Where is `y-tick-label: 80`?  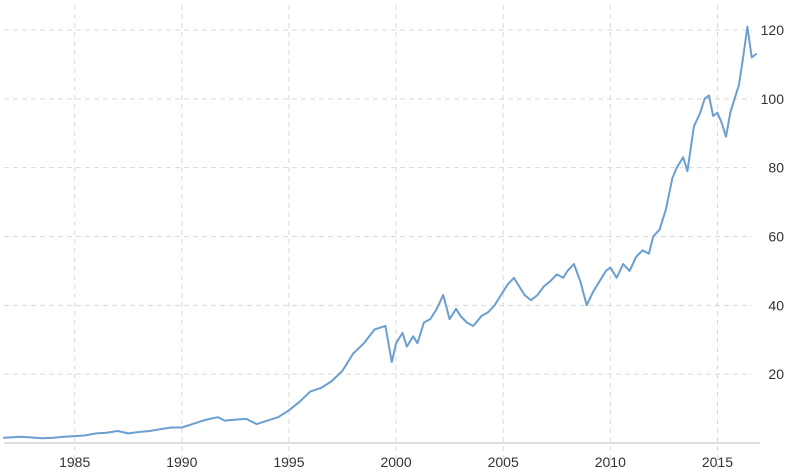
y-tick-label: 80 is located at coordinates (776, 168).